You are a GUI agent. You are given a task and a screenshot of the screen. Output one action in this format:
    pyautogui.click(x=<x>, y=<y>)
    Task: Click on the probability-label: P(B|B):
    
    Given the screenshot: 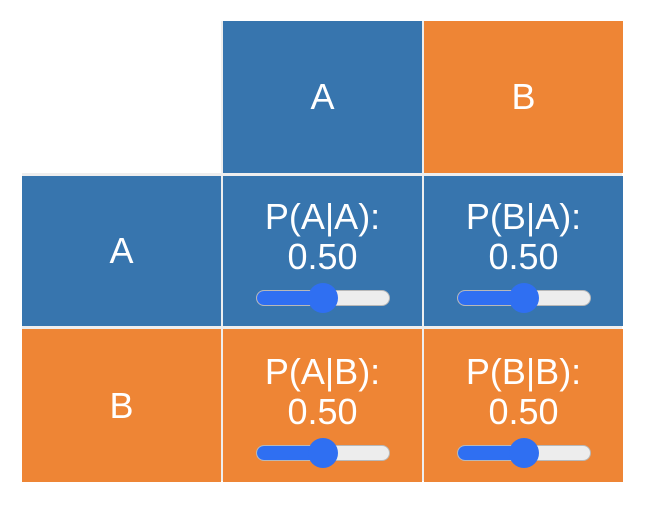 What is the action you would take?
    pyautogui.click(x=523, y=371)
    